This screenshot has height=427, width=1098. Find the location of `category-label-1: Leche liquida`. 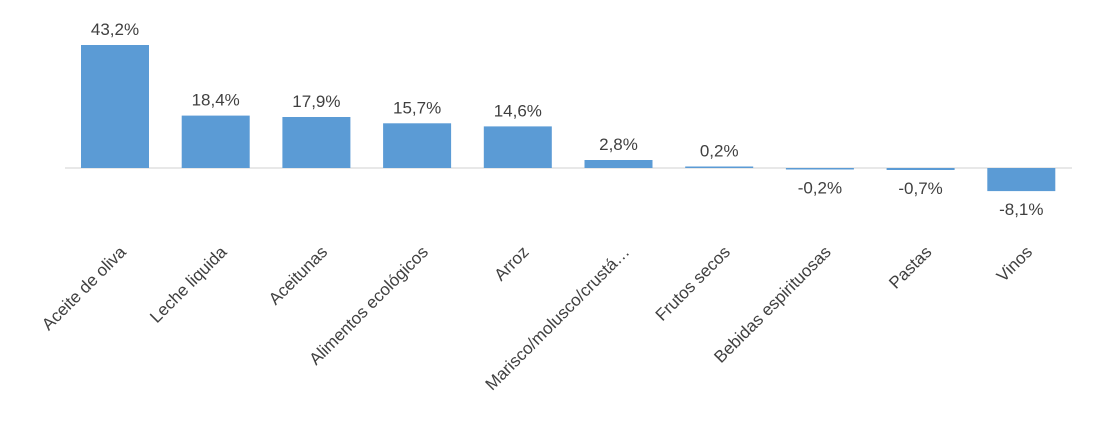

category-label-1: Leche liquida is located at coordinates (188, 284).